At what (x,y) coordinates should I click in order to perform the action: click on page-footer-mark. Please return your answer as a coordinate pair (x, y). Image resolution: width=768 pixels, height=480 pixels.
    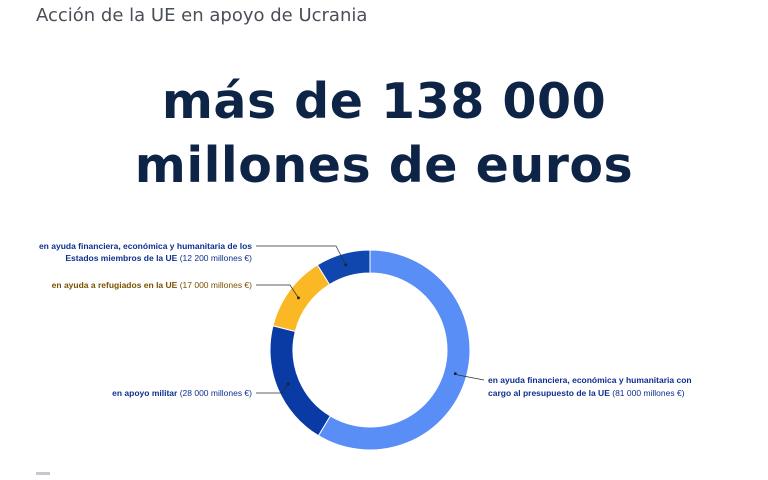
    Looking at the image, I should click on (43, 473).